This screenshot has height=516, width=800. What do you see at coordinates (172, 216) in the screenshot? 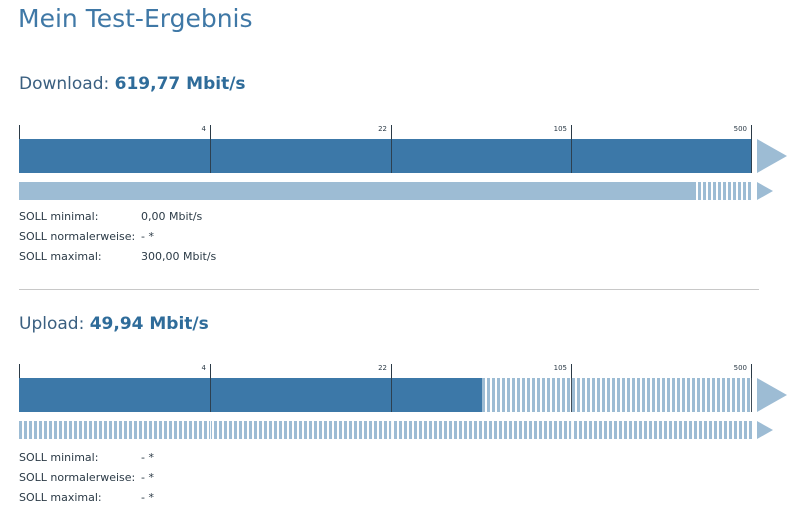
I see `soll-value: 0,00 Mbit/s` at bounding box center [172, 216].